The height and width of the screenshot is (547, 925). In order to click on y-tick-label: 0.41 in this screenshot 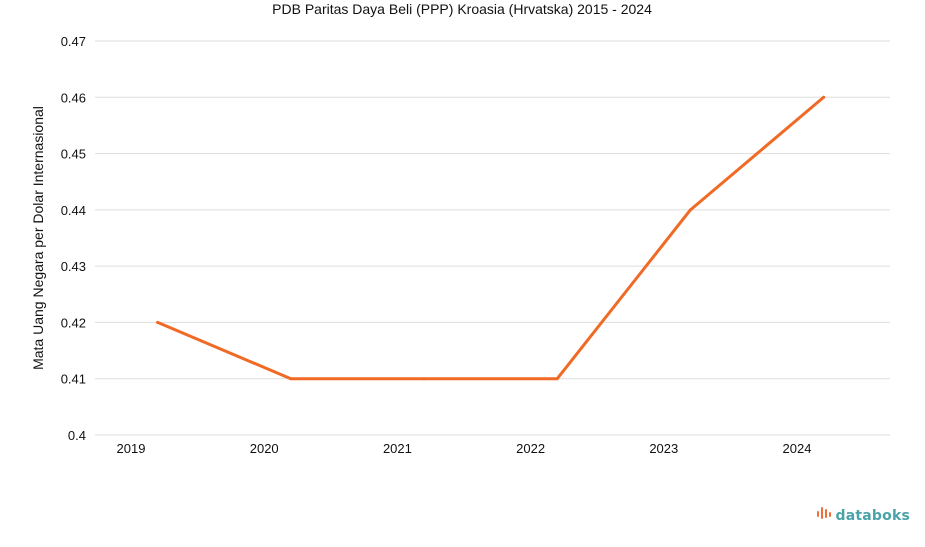, I will do `click(73, 379)`.